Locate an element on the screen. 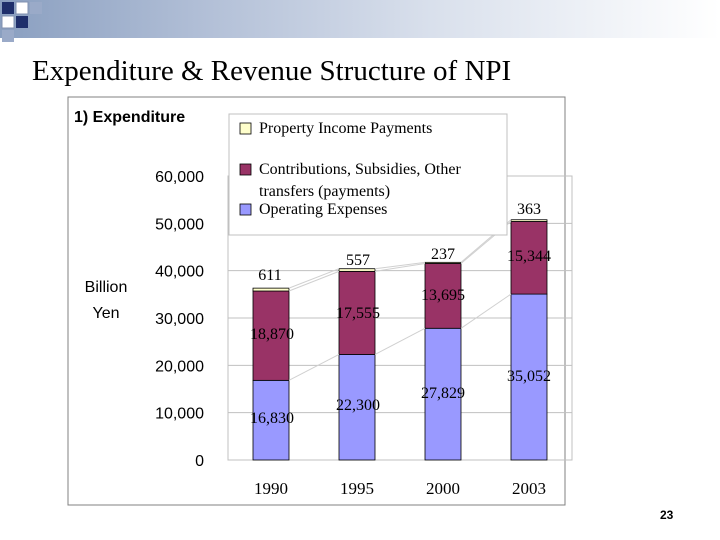 The width and height of the screenshot is (720, 540). header-decoration-strip is located at coordinates (360, 19).